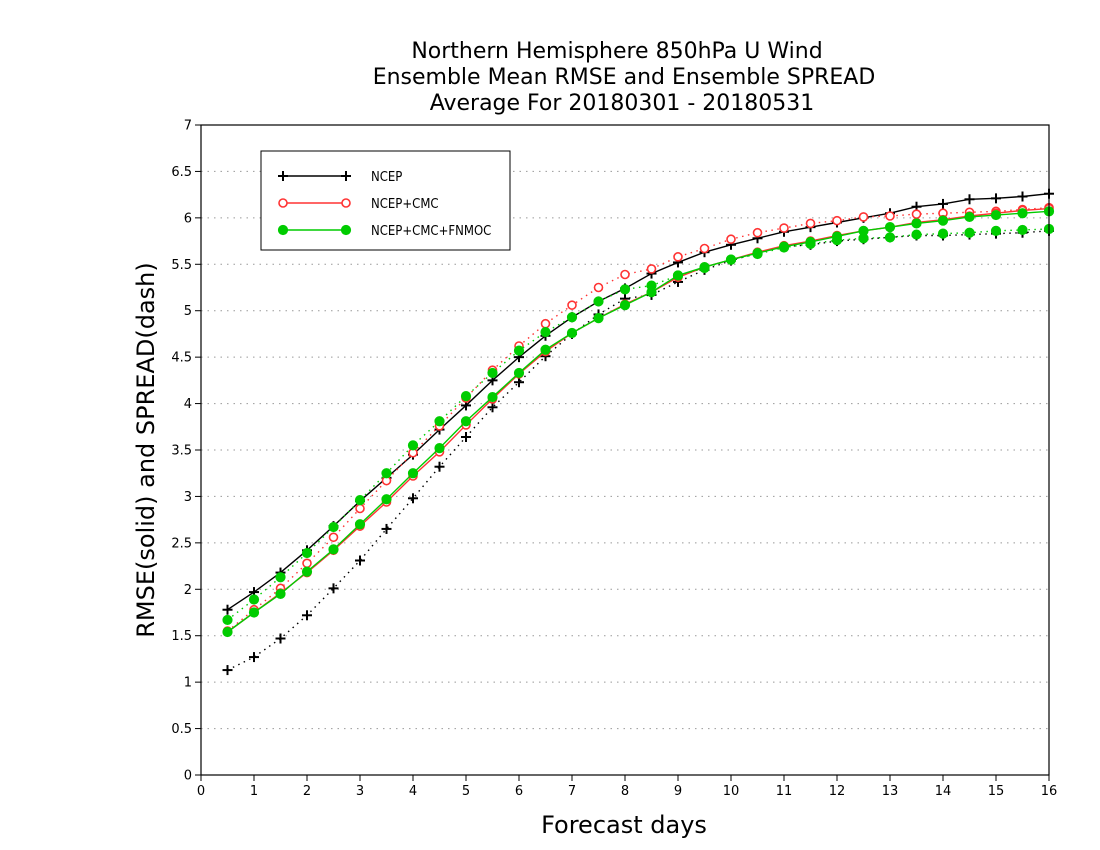 The image size is (1100, 850). Describe the element at coordinates (572, 791) in the screenshot. I see `x-tick-label: 7` at that location.